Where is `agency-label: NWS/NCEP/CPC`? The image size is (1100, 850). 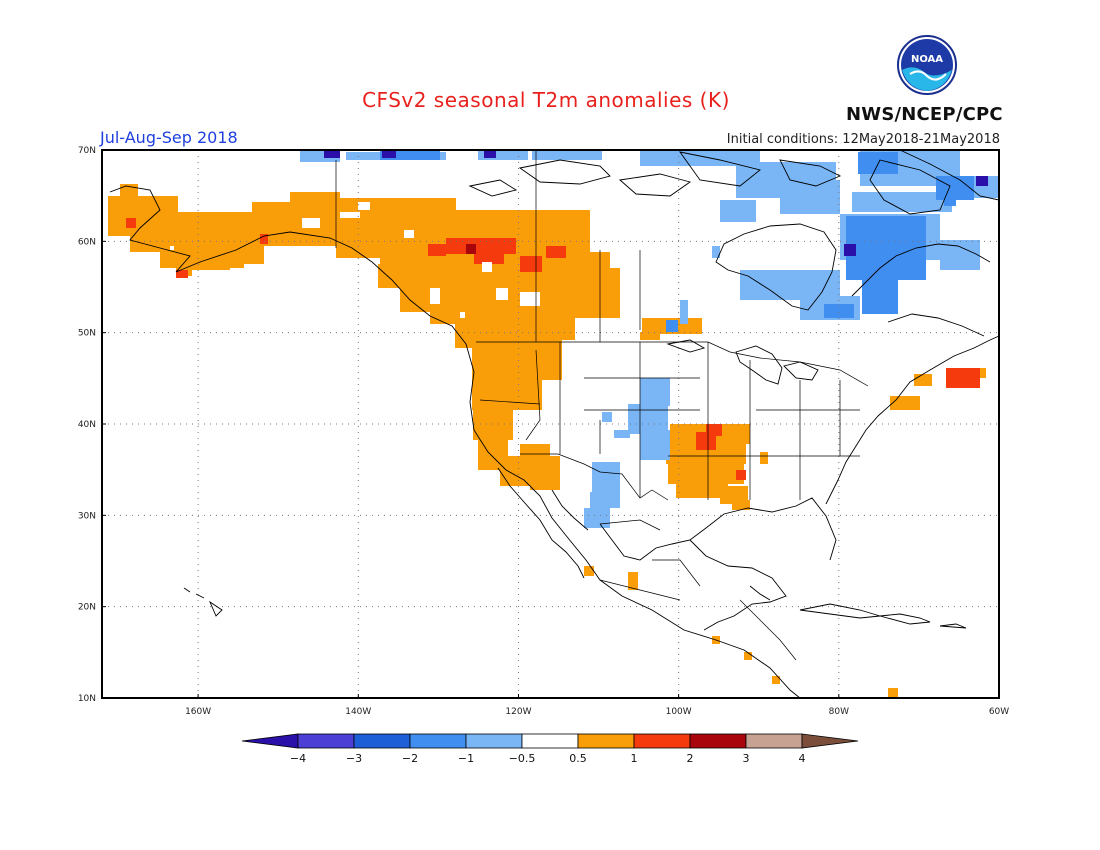
agency-label: NWS/NCEP/CPC is located at coordinates (924, 114).